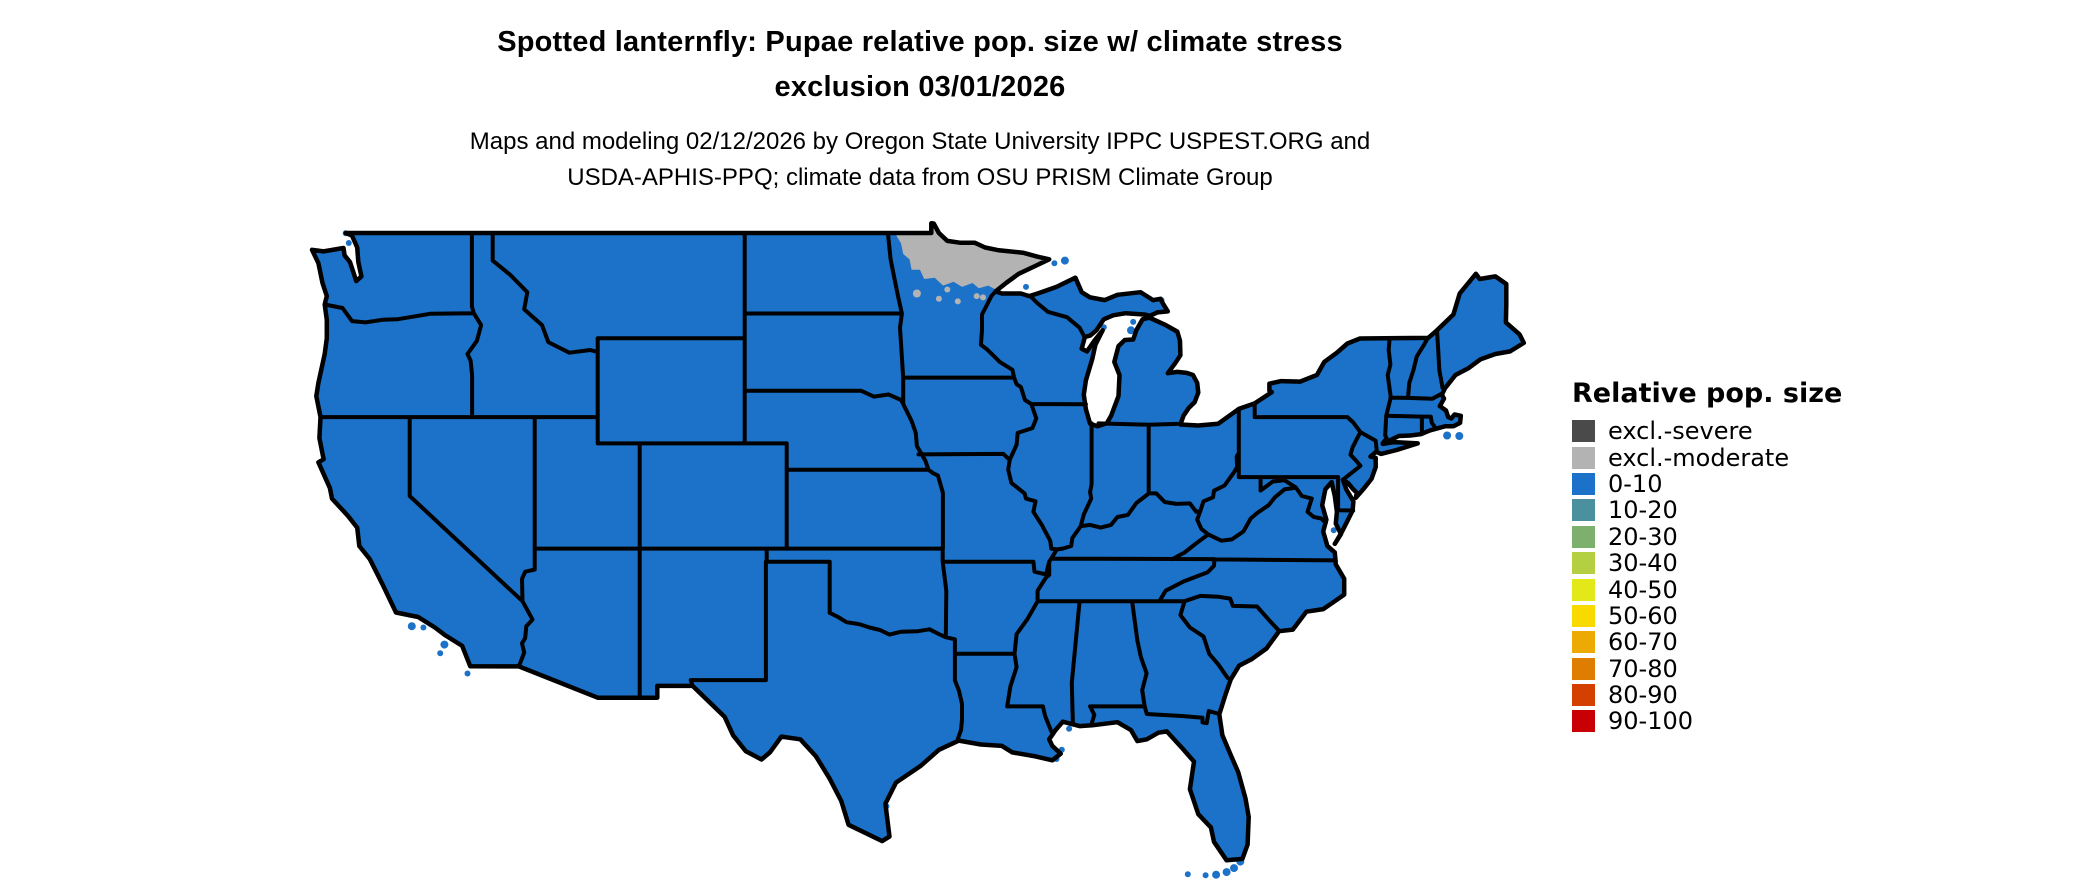 This screenshot has width=2100, height=892. What do you see at coordinates (1707, 393) in the screenshot?
I see `legend-title: Relative pop. size` at bounding box center [1707, 393].